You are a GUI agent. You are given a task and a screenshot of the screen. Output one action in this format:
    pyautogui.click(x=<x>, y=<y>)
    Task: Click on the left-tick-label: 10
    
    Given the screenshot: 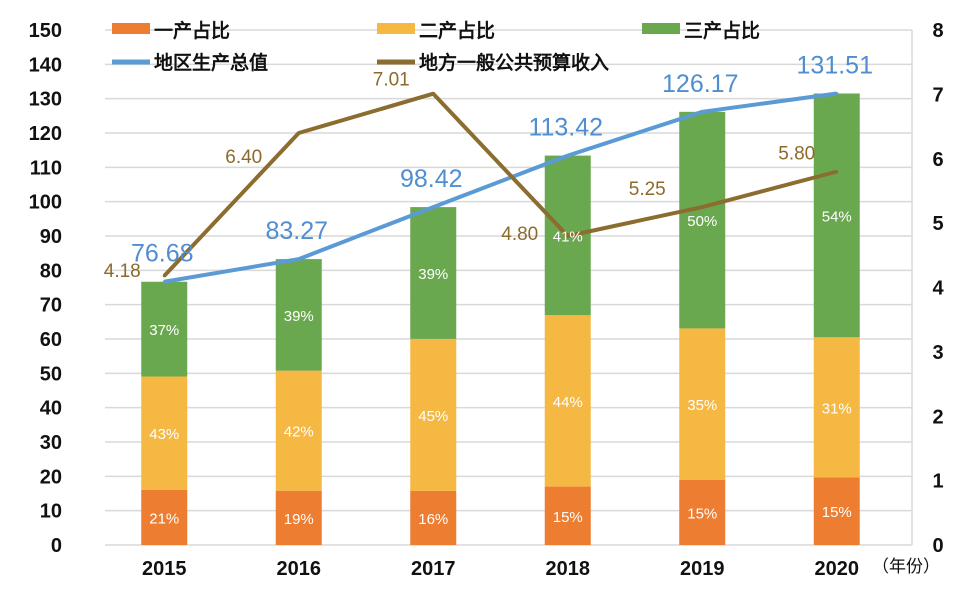 What is the action you would take?
    pyautogui.click(x=51, y=512)
    